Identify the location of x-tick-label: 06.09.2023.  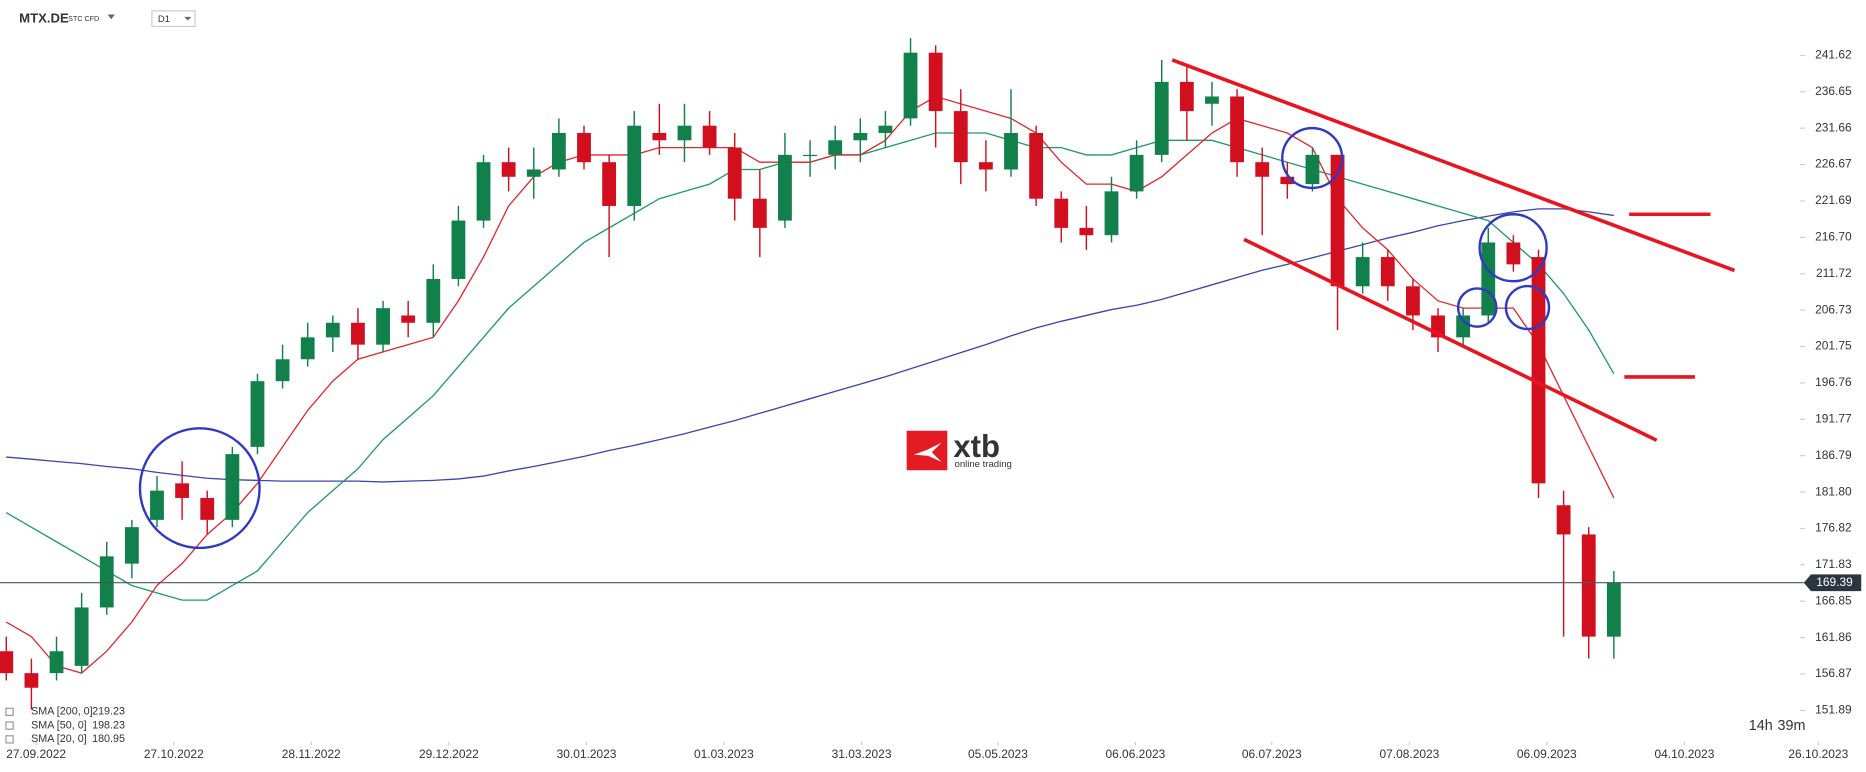
(1547, 754).